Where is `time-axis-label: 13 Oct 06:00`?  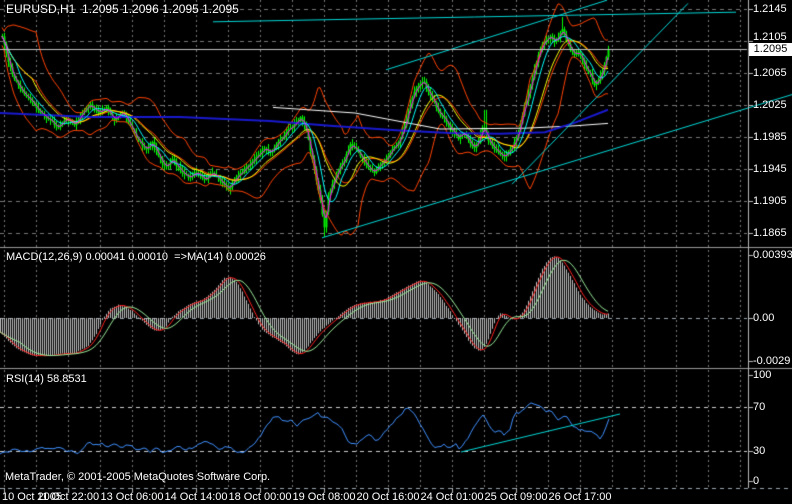
time-axis-label: 13 Oct 06:00 is located at coordinates (132, 497).